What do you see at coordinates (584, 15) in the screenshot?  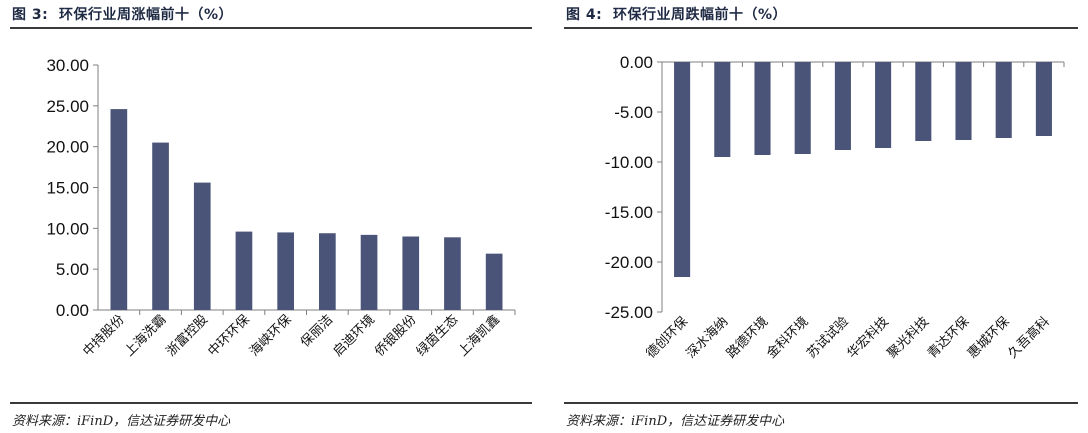 I see `figure-label: 图 4:` at bounding box center [584, 15].